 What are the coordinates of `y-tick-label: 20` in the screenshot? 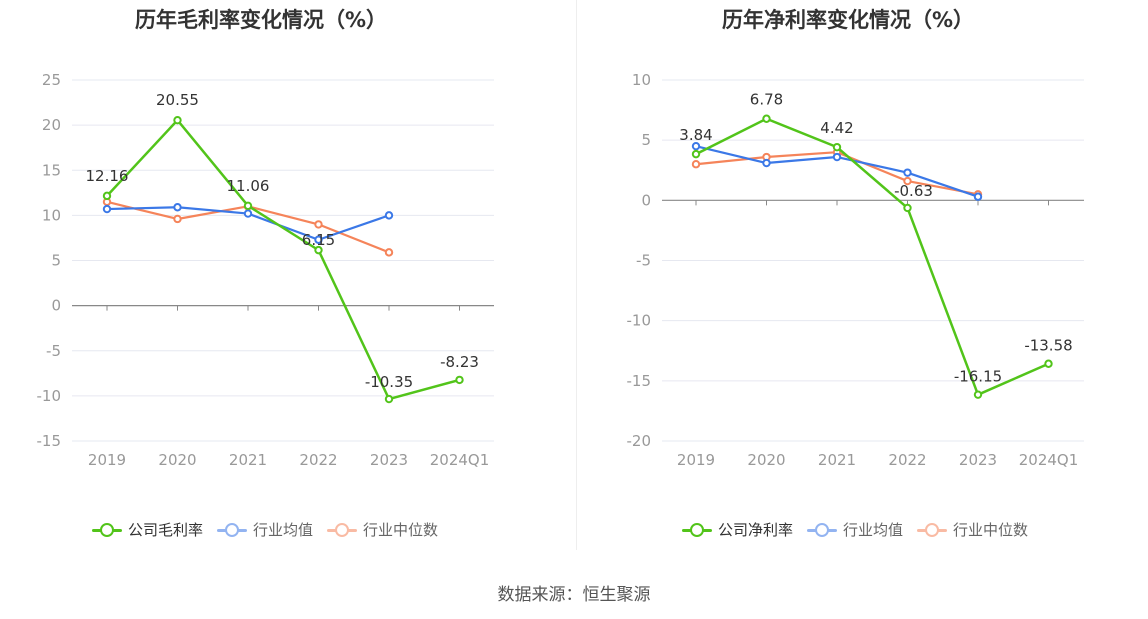 It's located at (51, 125).